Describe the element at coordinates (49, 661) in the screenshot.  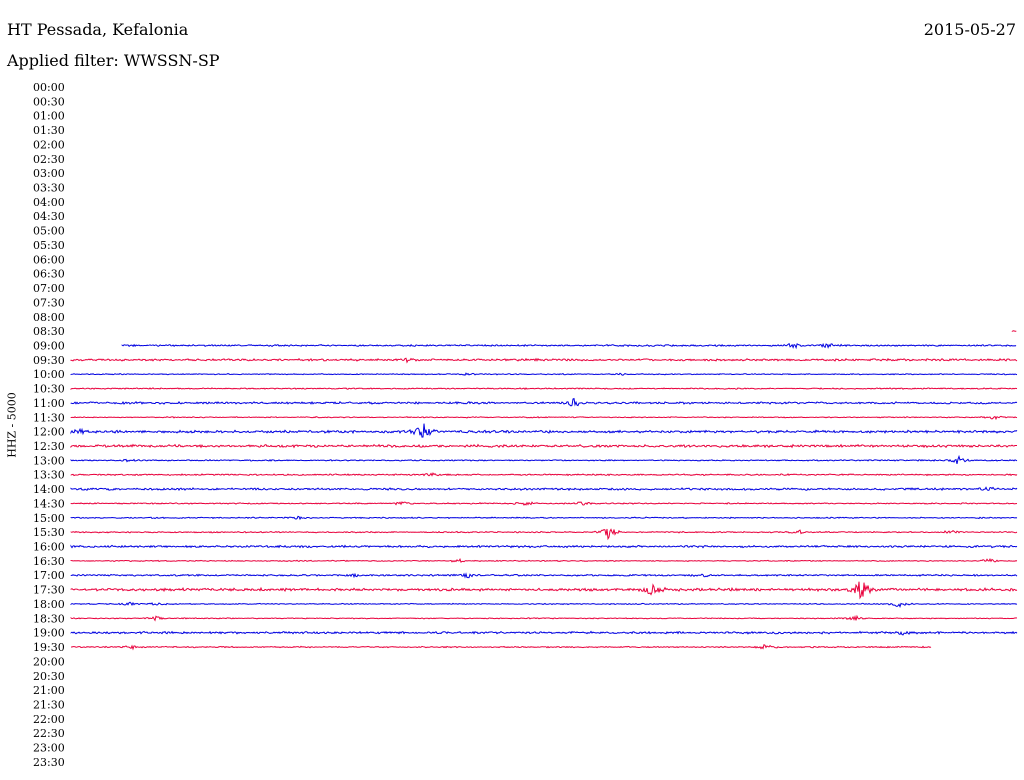
I see `row-label: 20:00` at that location.